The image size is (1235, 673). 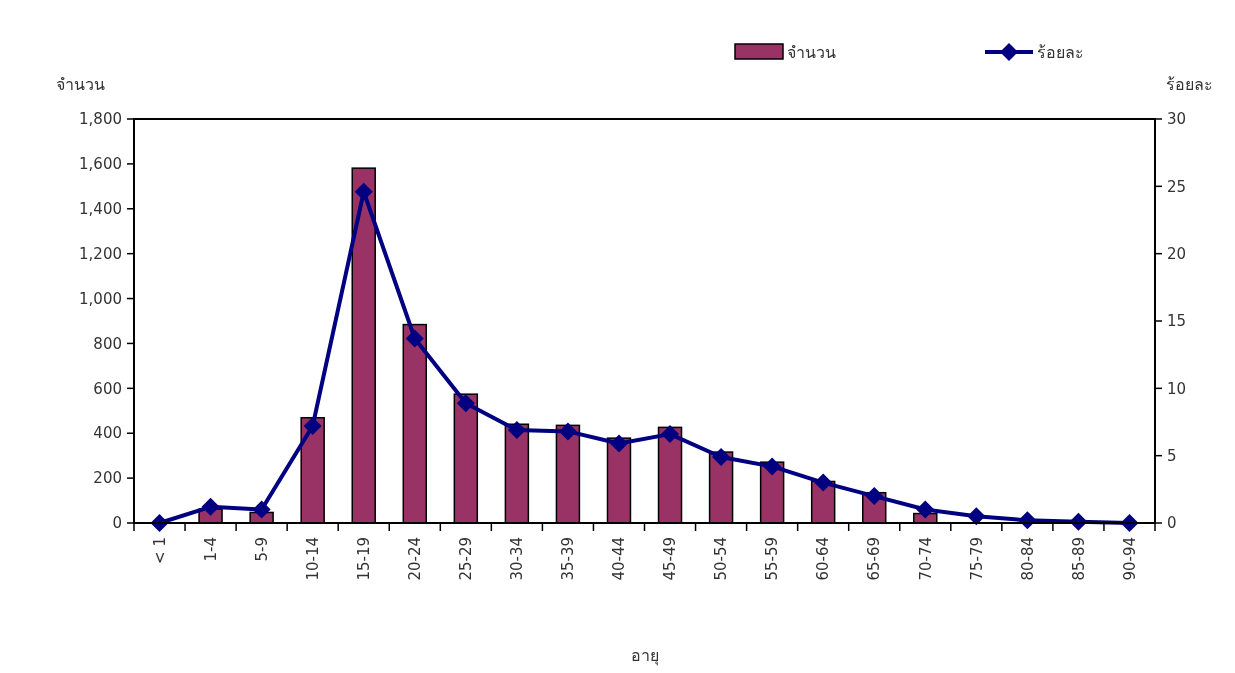 What do you see at coordinates (1177, 186) in the screenshot?
I see `y2-tick-label: 25` at bounding box center [1177, 186].